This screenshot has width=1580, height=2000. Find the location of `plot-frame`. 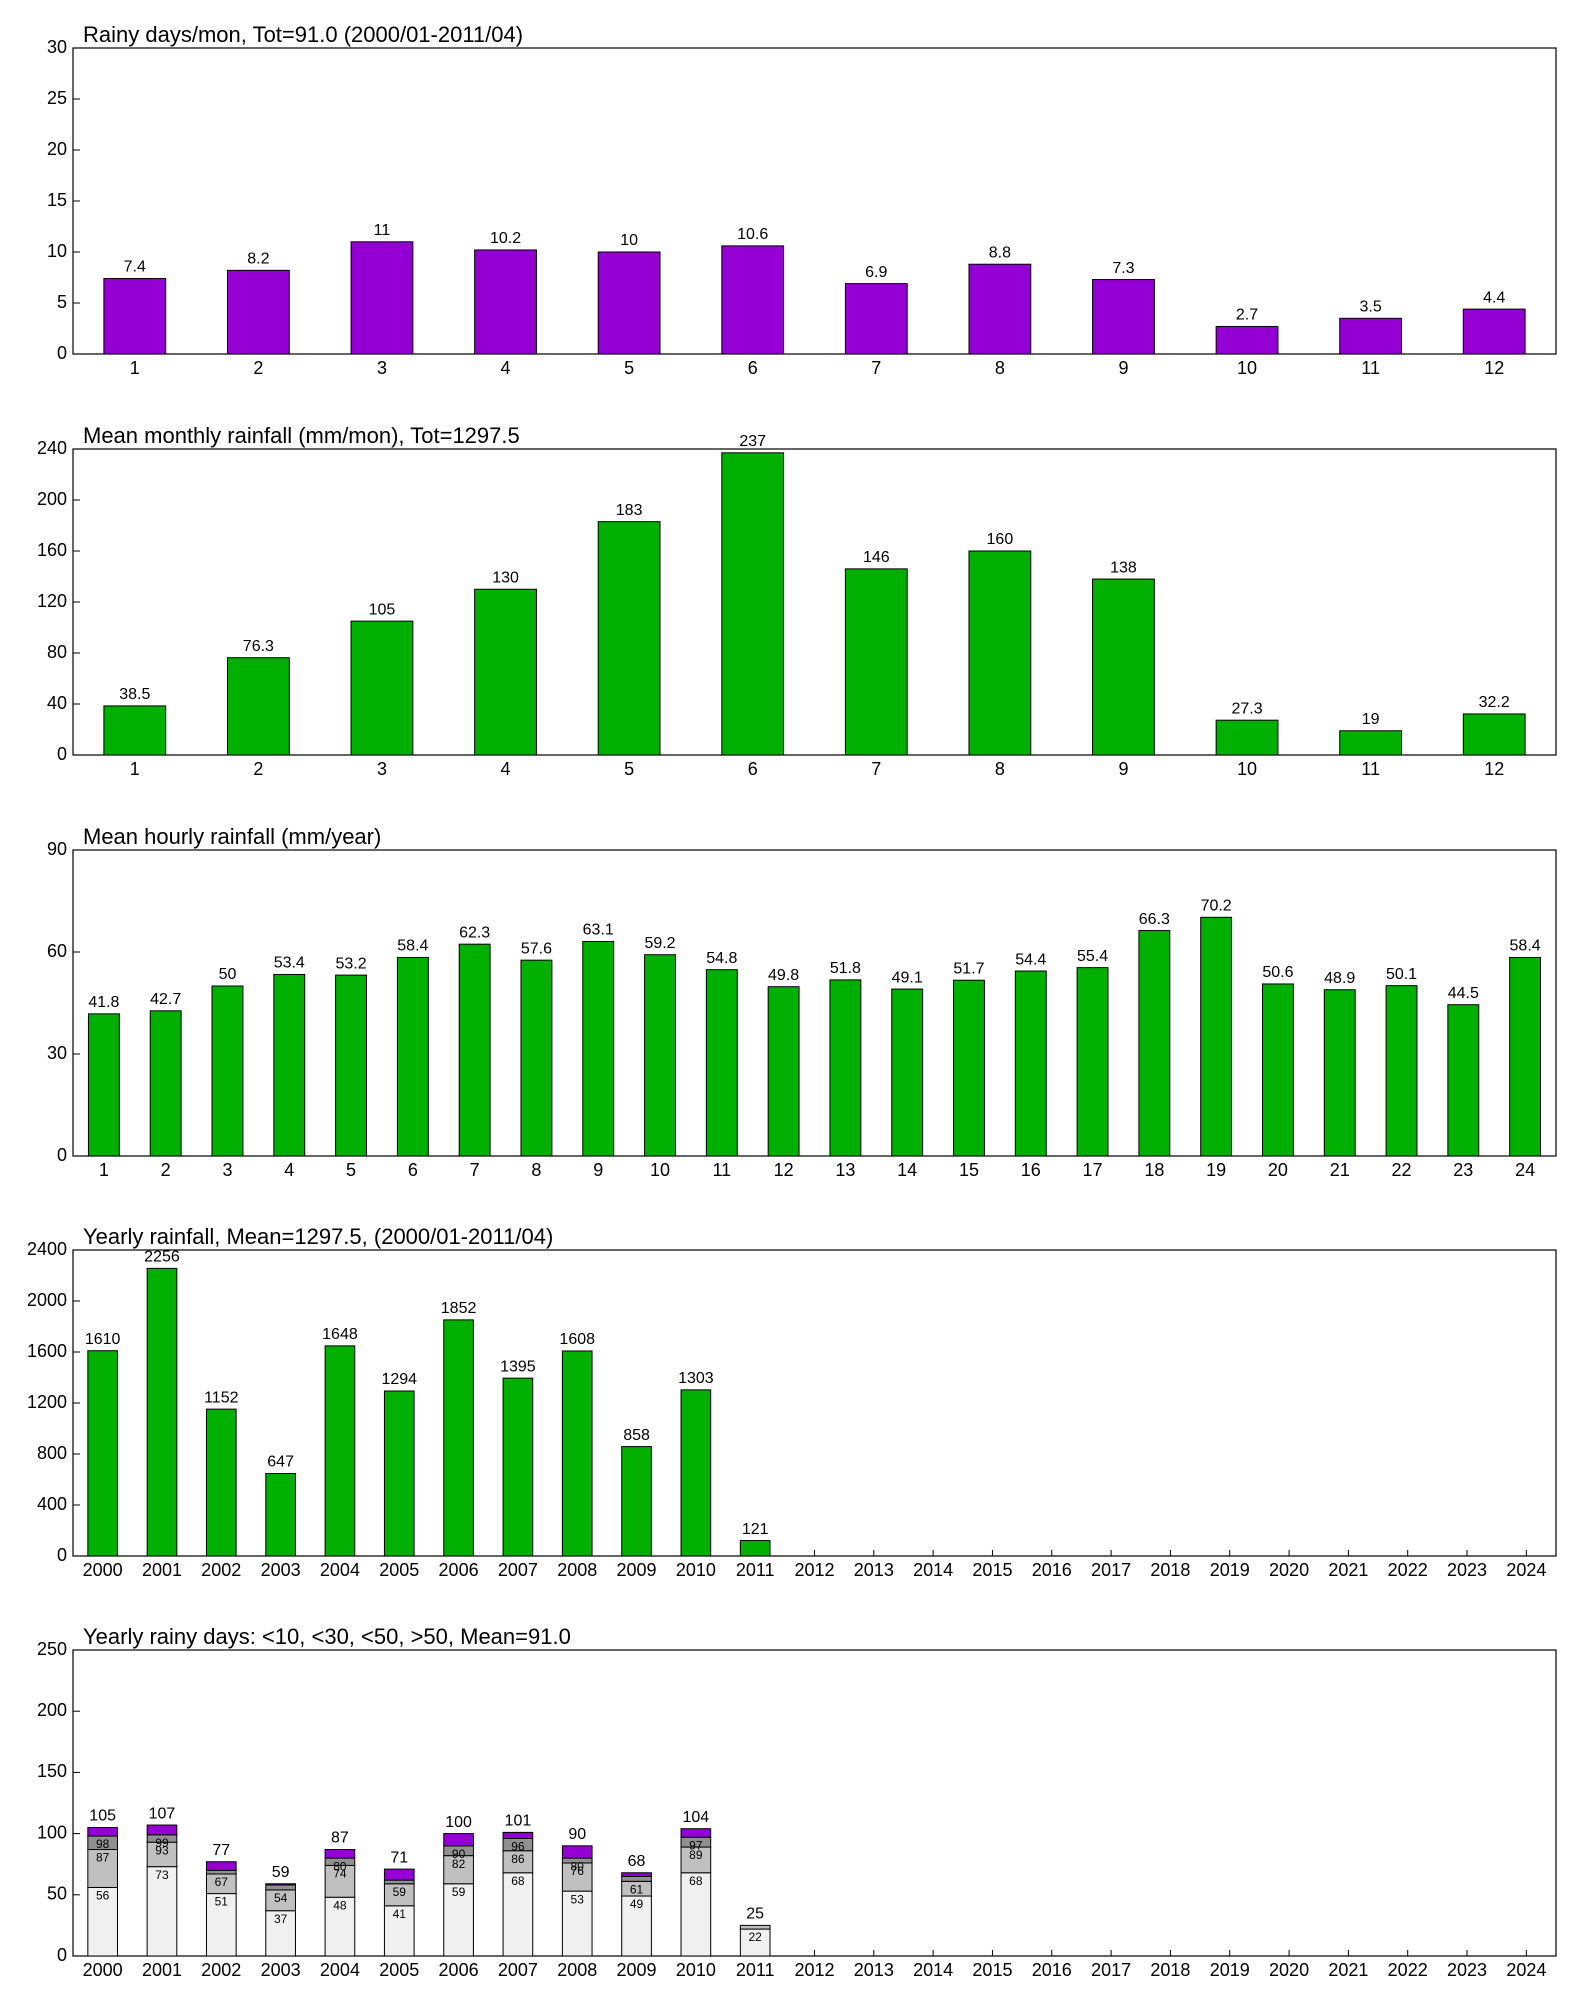

plot-frame is located at coordinates (814, 1003).